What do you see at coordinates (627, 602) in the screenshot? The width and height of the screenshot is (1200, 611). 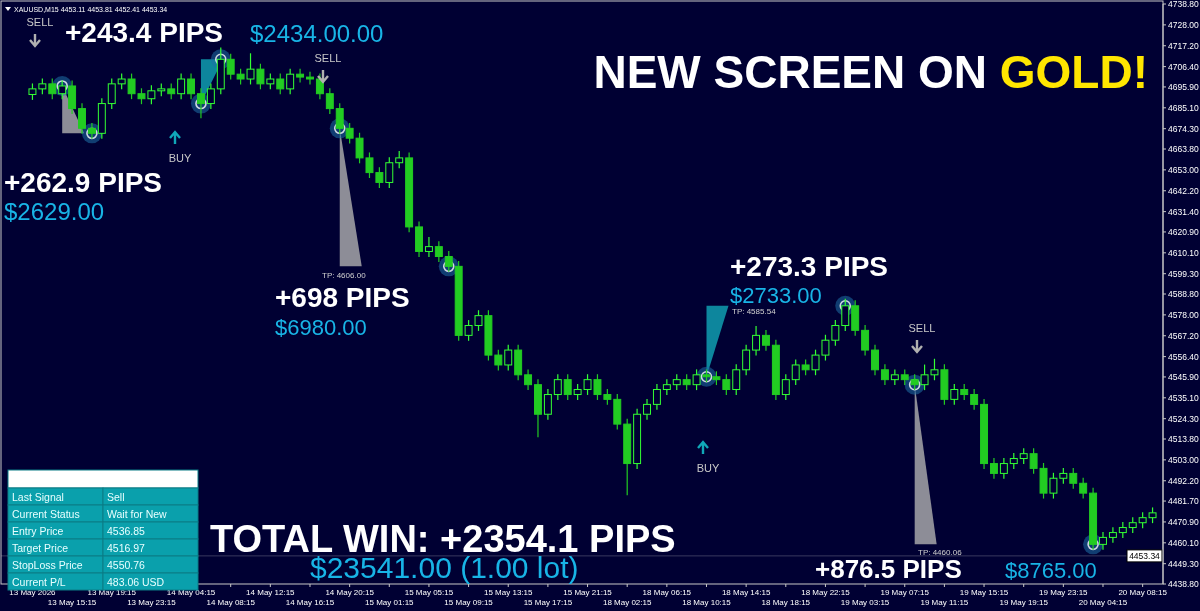 I see `x-tick-label: 18 May 02:15` at bounding box center [627, 602].